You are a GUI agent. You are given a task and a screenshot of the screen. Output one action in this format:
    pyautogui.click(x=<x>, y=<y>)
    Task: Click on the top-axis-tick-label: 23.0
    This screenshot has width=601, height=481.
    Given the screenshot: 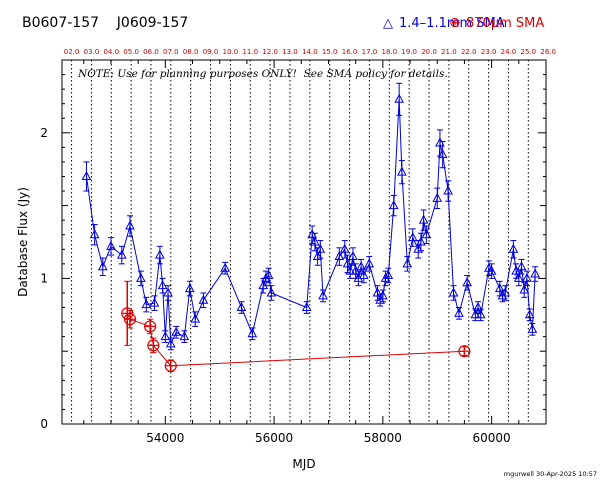 What is the action you would take?
    pyautogui.click(x=489, y=52)
    